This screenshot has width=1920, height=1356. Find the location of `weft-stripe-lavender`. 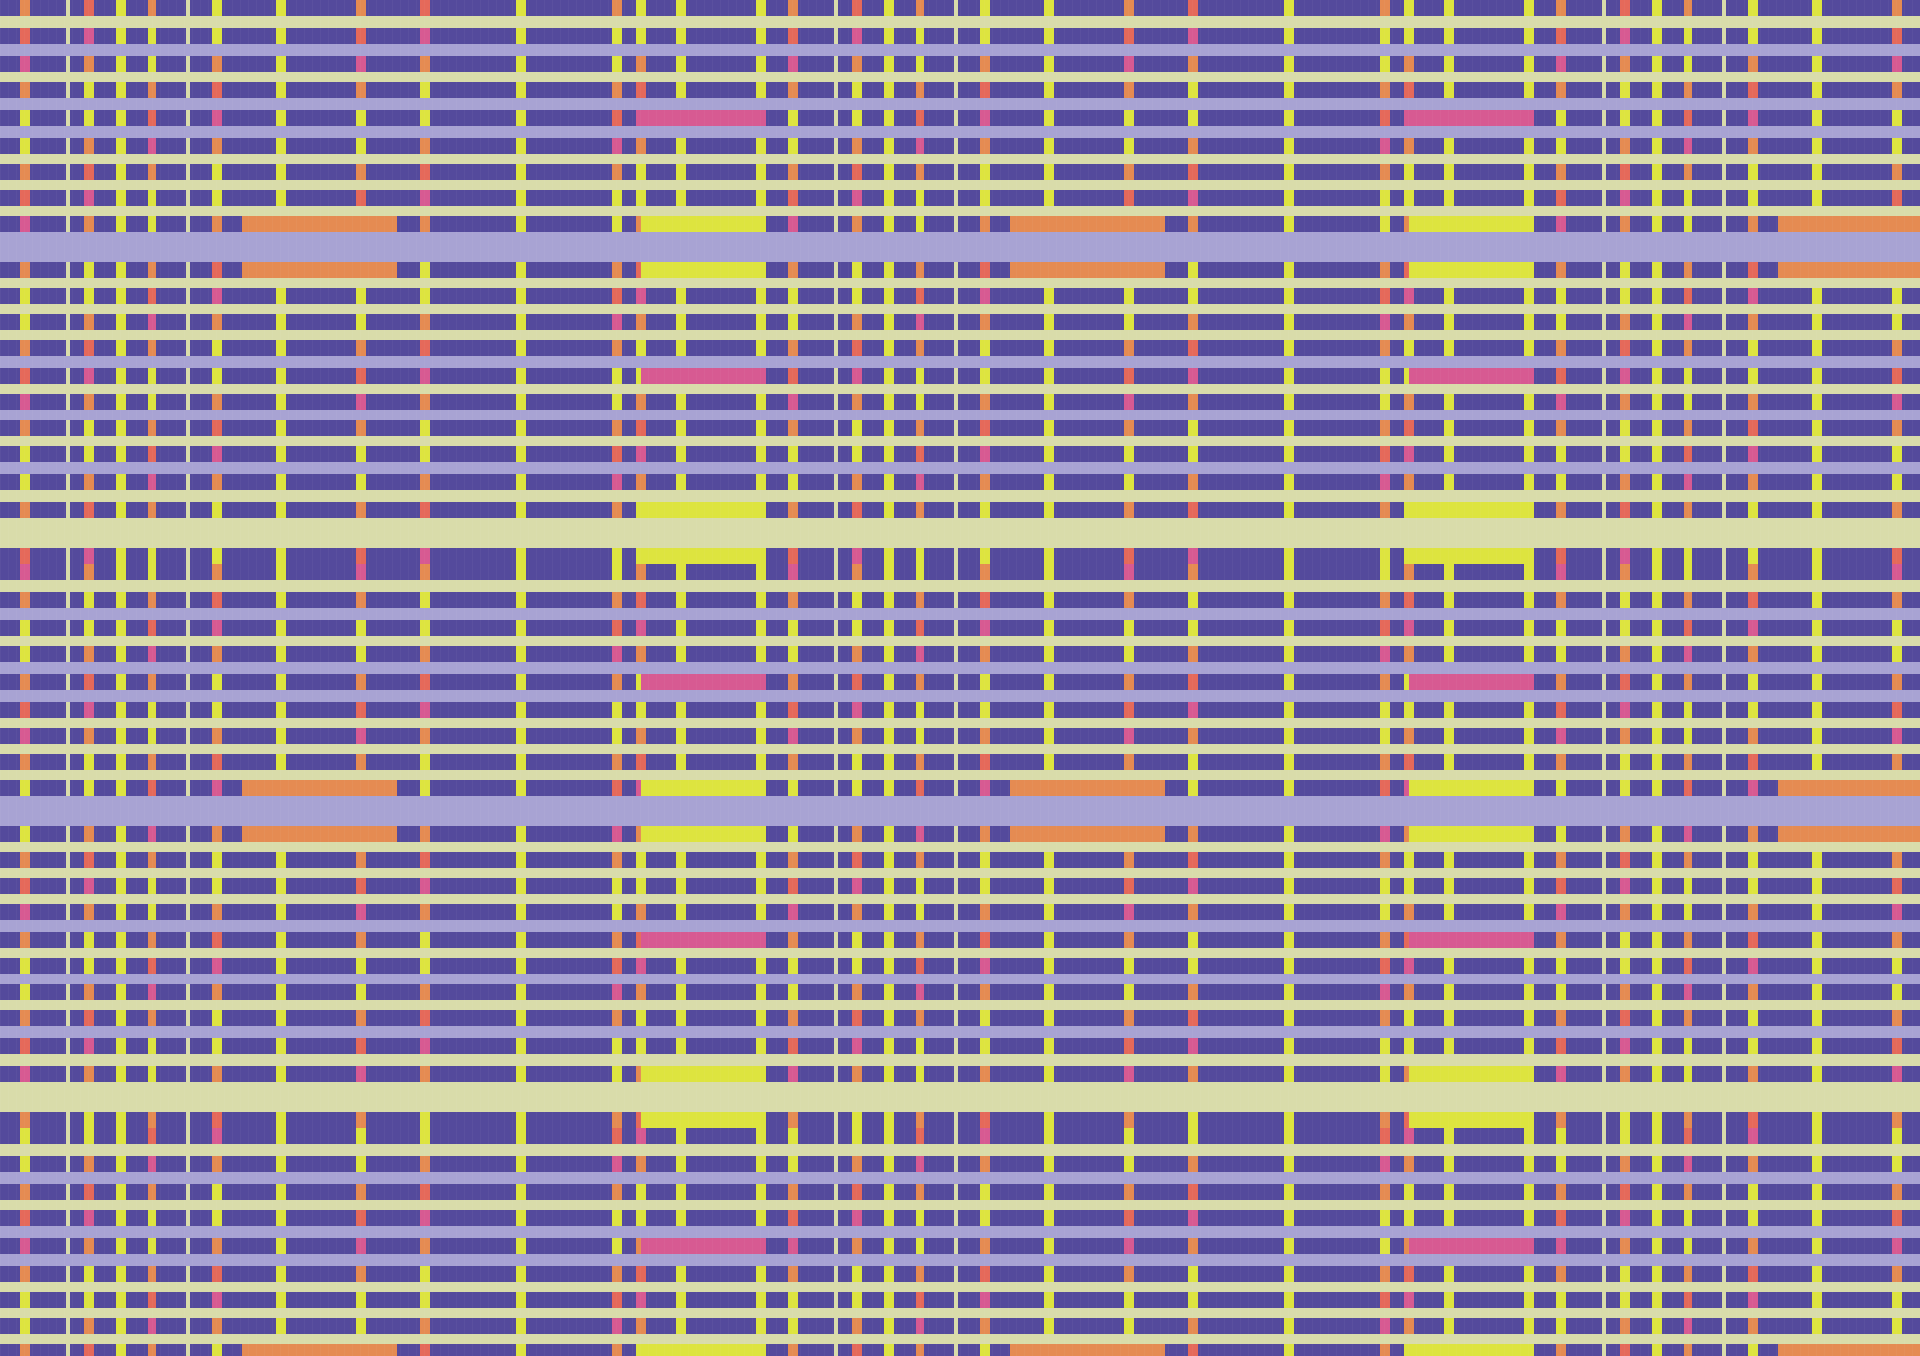

weft-stripe-lavender is located at coordinates (960, 696).